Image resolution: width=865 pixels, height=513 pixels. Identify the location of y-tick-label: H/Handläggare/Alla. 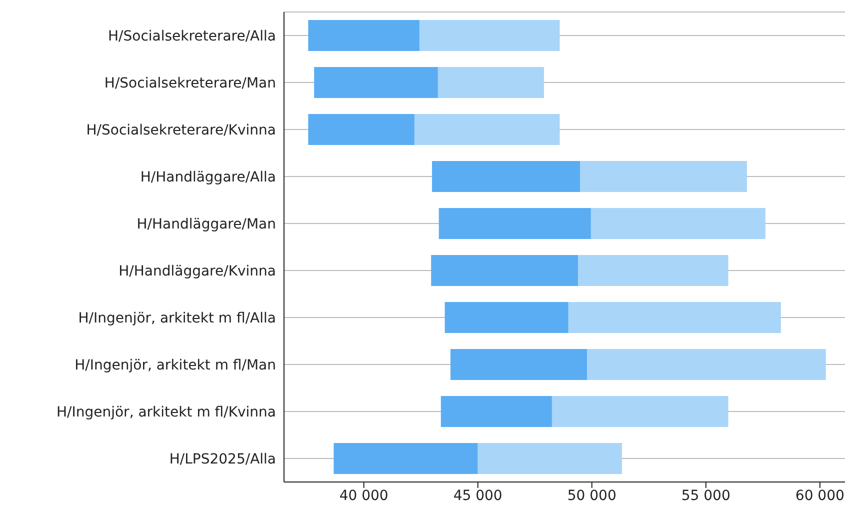
(208, 177).